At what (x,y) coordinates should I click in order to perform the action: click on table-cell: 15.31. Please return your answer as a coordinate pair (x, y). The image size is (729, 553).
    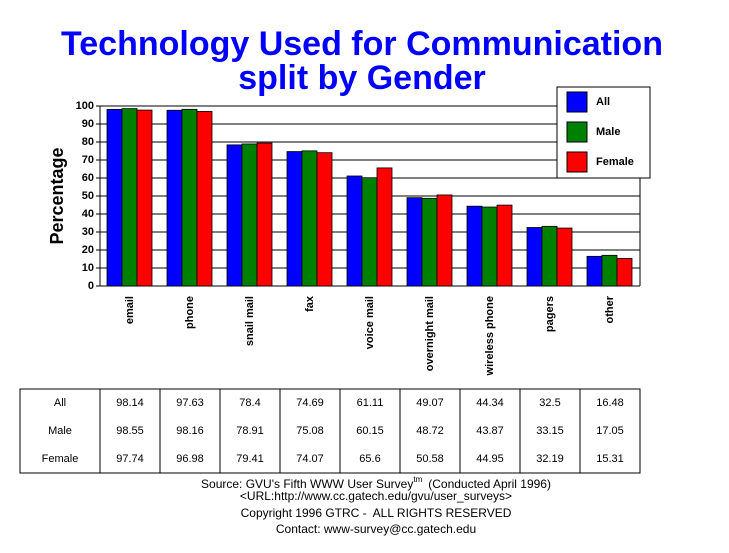
    Looking at the image, I should click on (610, 459).